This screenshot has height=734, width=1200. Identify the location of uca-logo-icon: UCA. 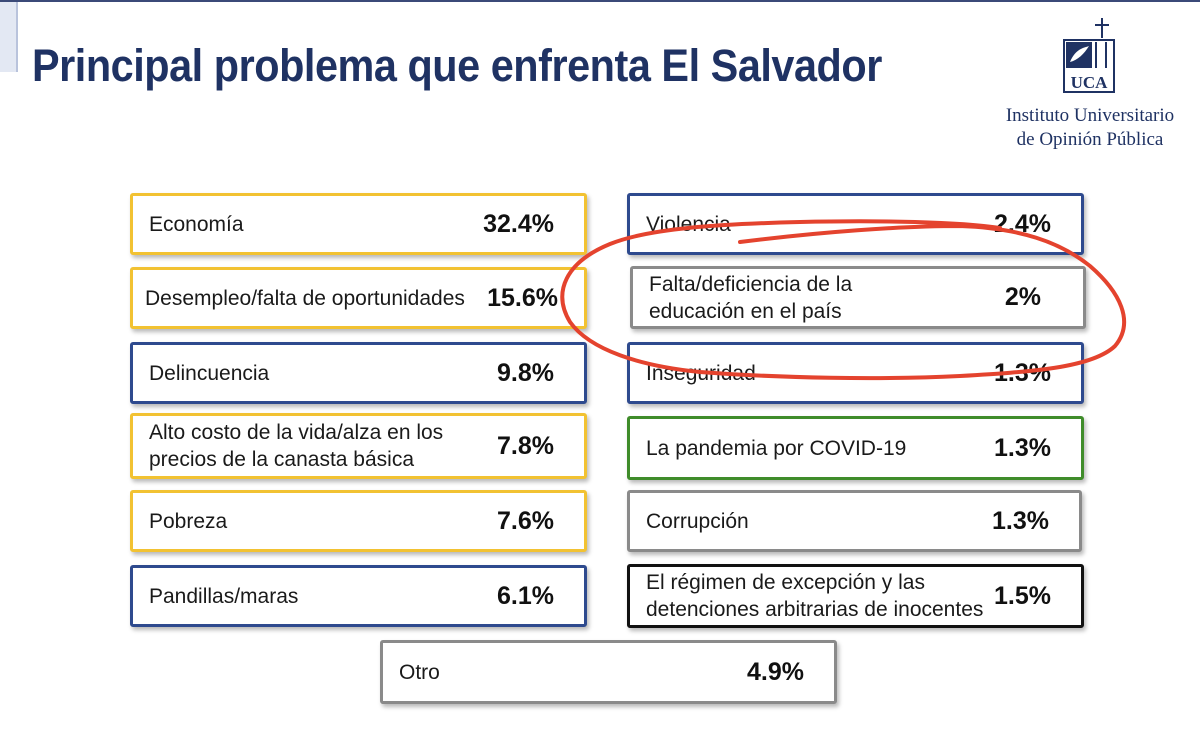
(1089, 55).